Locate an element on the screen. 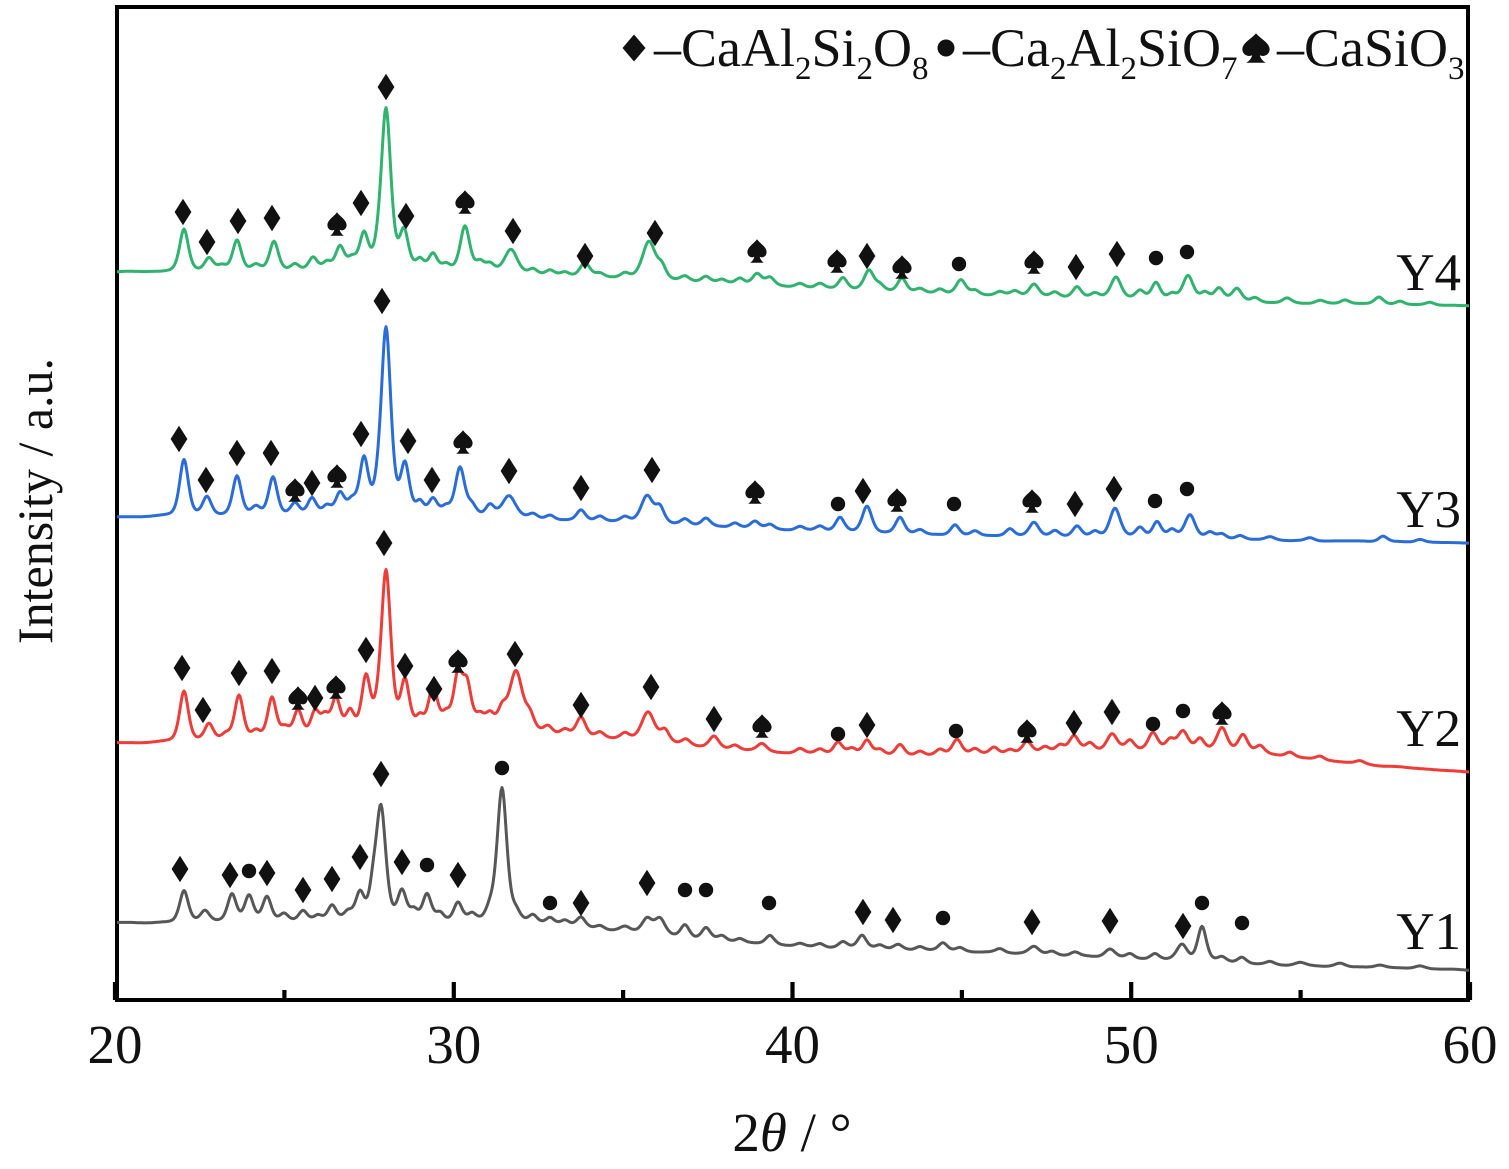 This screenshot has width=1509, height=1169. svg-text: 50 is located at coordinates (1131, 1044).